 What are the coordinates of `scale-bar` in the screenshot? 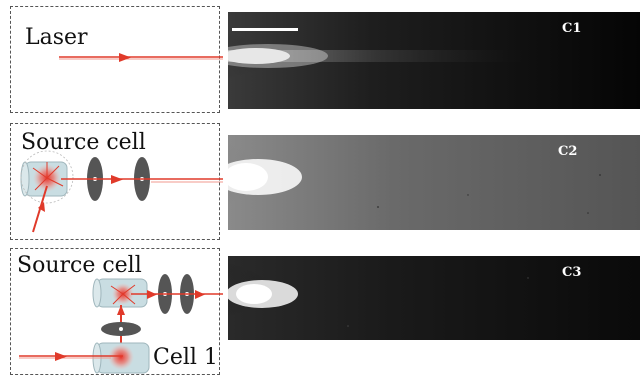 It's located at (265, 29).